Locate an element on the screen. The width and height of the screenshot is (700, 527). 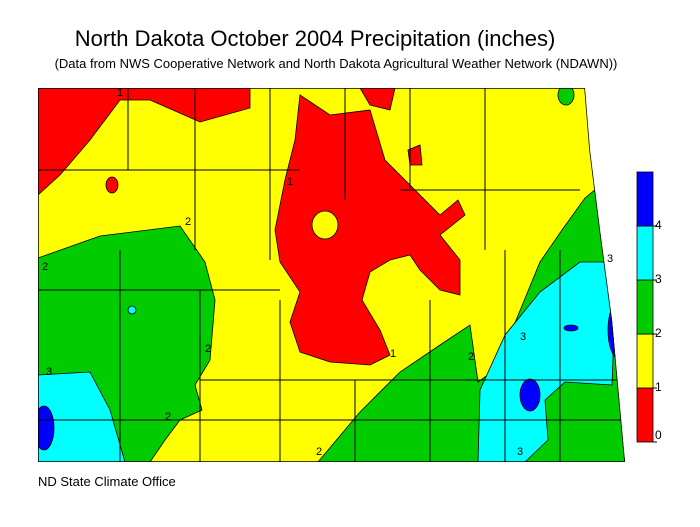
legend-tick-label: 2 is located at coordinates (658, 333).